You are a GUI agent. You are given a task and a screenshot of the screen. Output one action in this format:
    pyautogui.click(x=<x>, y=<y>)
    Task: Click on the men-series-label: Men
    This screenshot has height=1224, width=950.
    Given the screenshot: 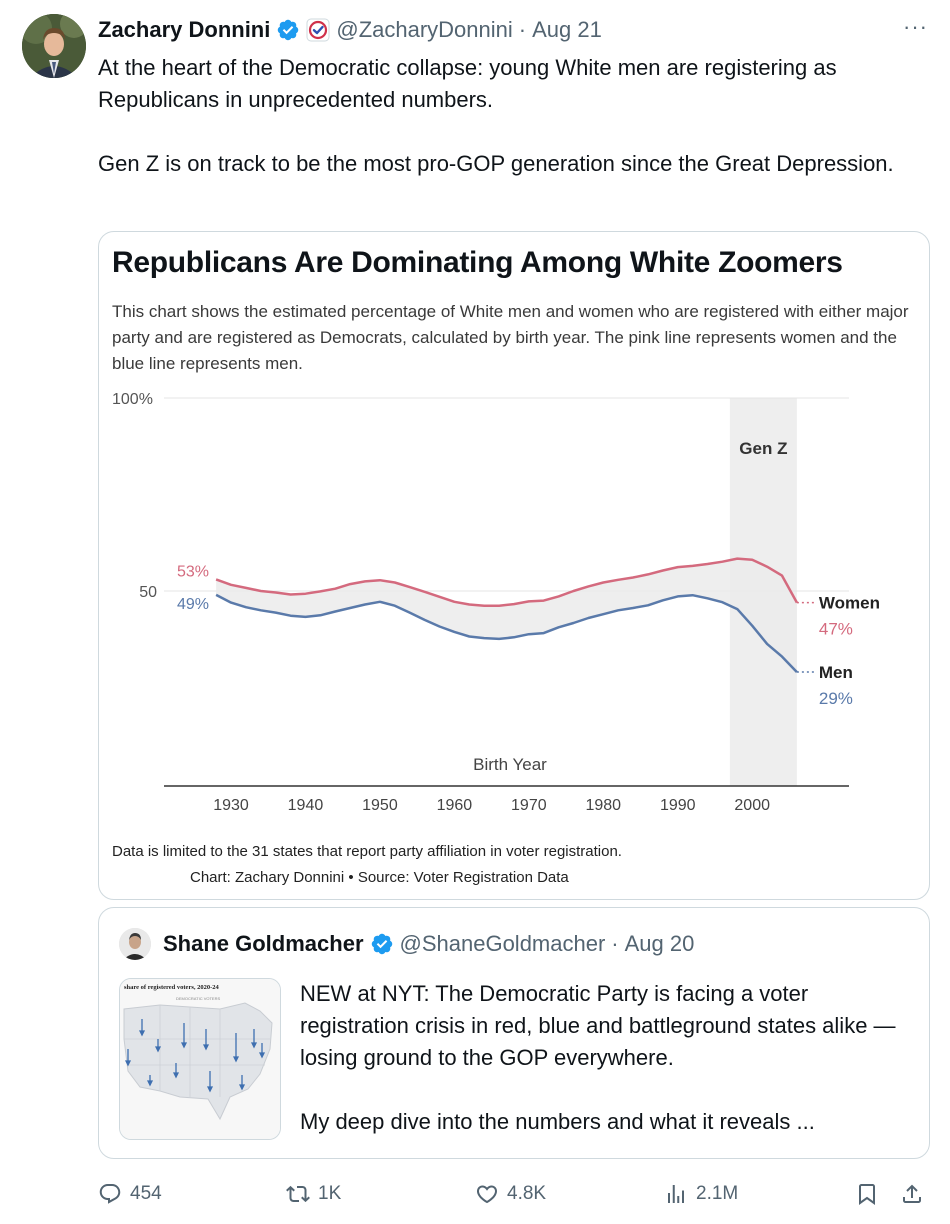 What is the action you would take?
    pyautogui.click(x=836, y=672)
    